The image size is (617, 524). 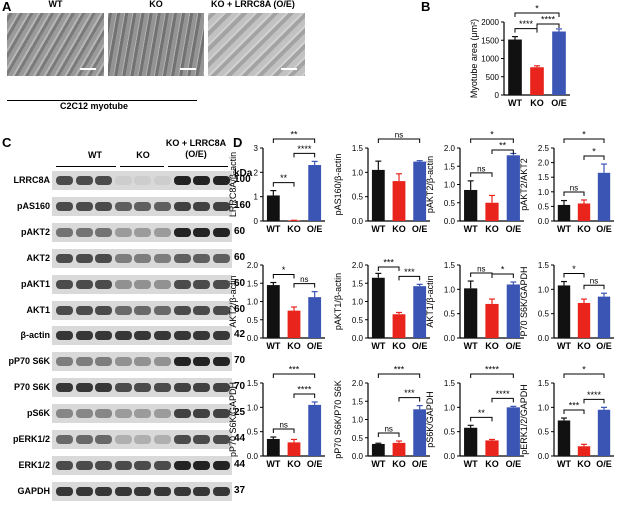 What do you see at coordinates (143, 155) in the screenshot?
I see `blot-group-label: KO` at bounding box center [143, 155].